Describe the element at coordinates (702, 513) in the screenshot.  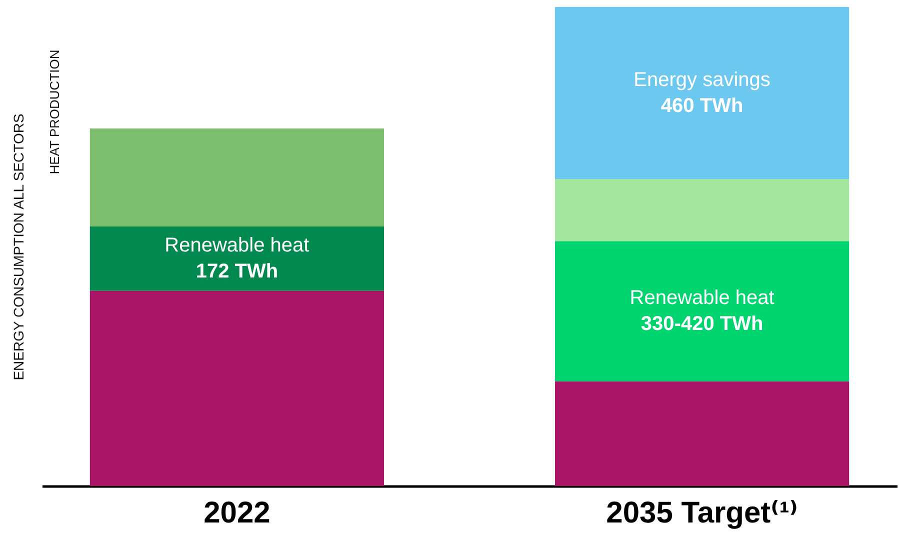
I see `x-tick-label: 2035 Target⁽¹⁾` at that location.